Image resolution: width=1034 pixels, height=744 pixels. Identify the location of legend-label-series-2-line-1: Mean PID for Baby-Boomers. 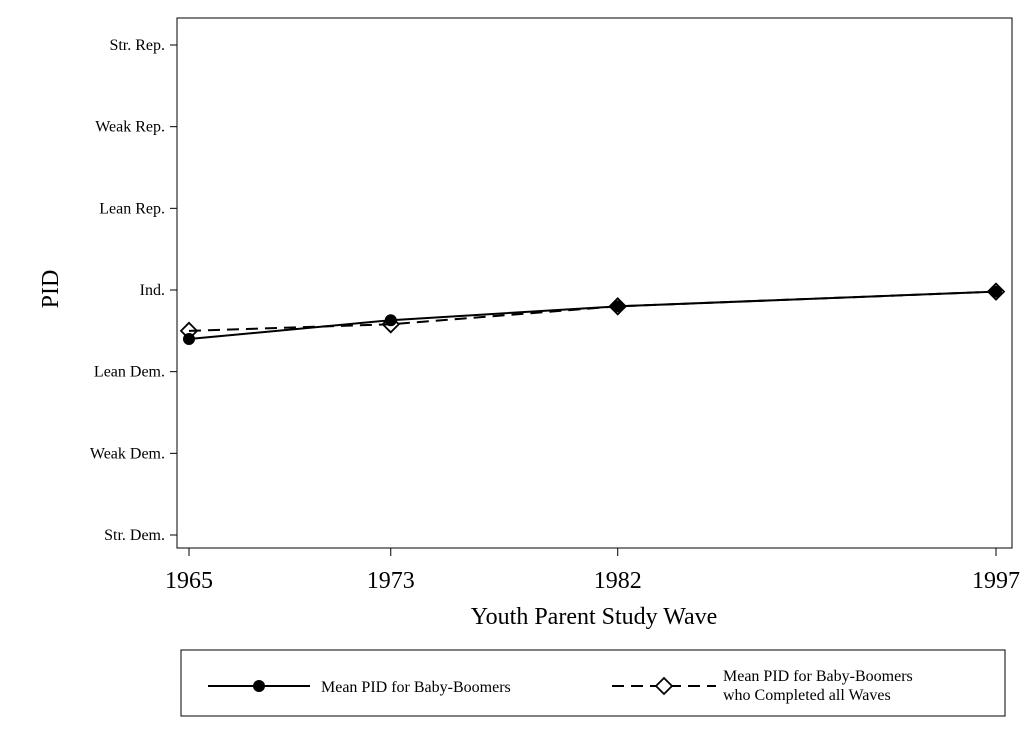
(818, 676).